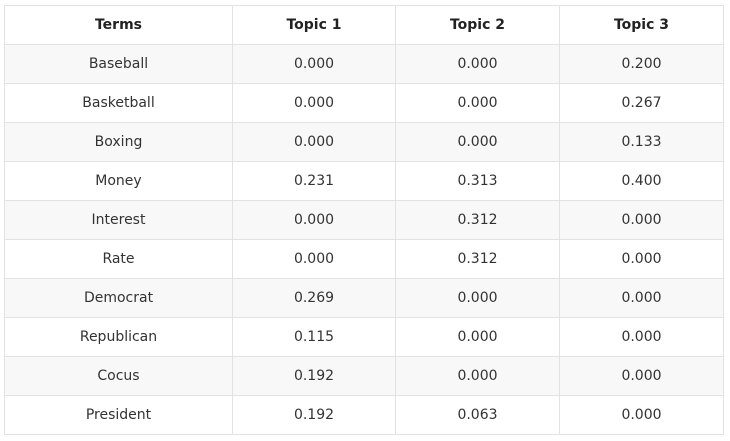  I want to click on table-row: Democrat 0.269 0.000 0.000, so click(364, 298).